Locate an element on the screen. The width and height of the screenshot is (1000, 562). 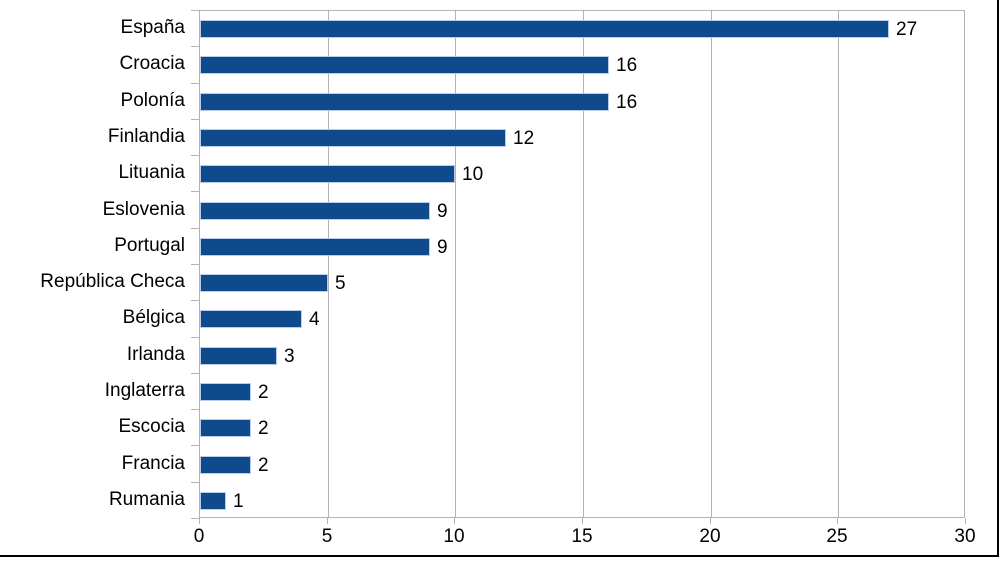
category-label: Francia is located at coordinates (153, 463).